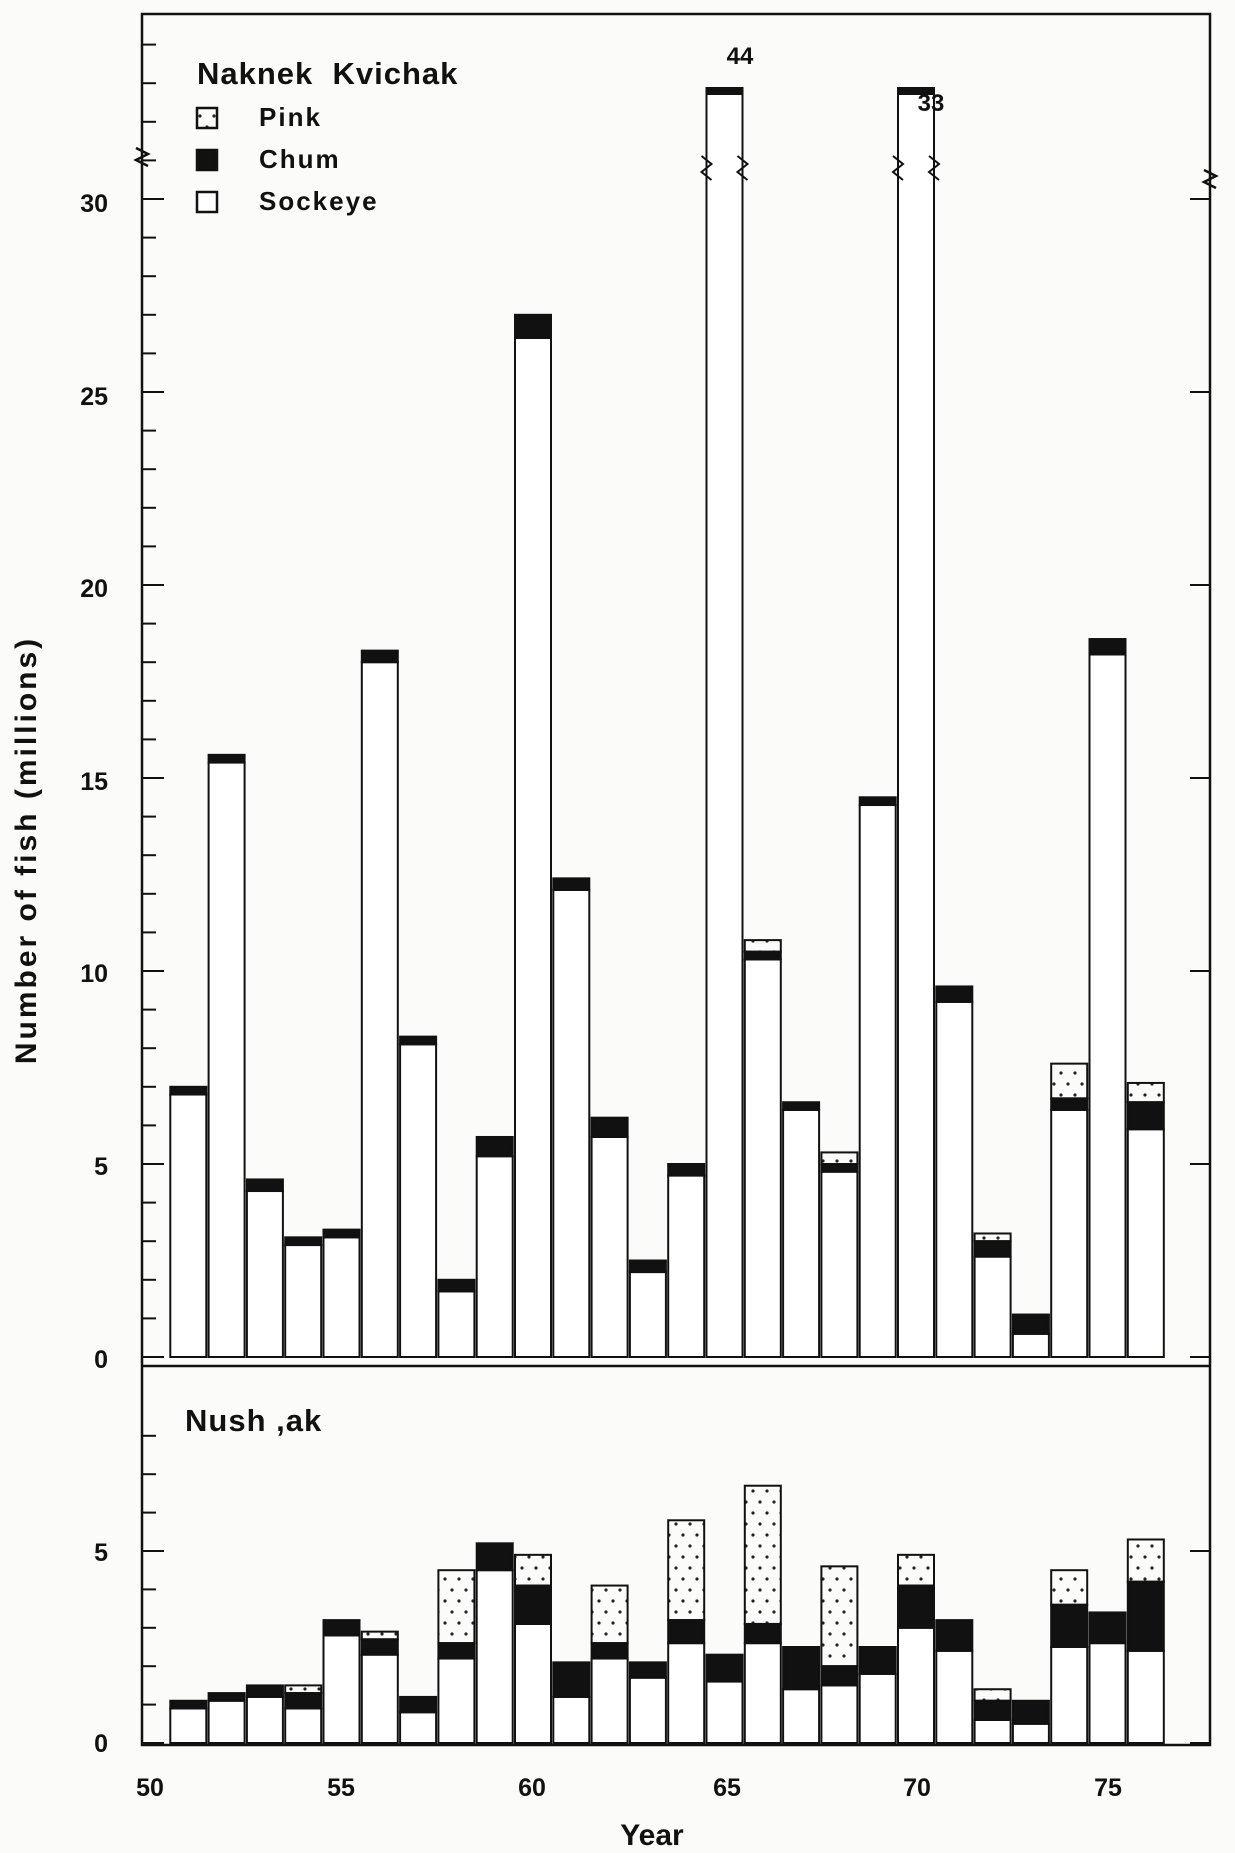 The width and height of the screenshot is (1235, 1853). What do you see at coordinates (1210, 179) in the screenshot?
I see `axis-break-mark` at bounding box center [1210, 179].